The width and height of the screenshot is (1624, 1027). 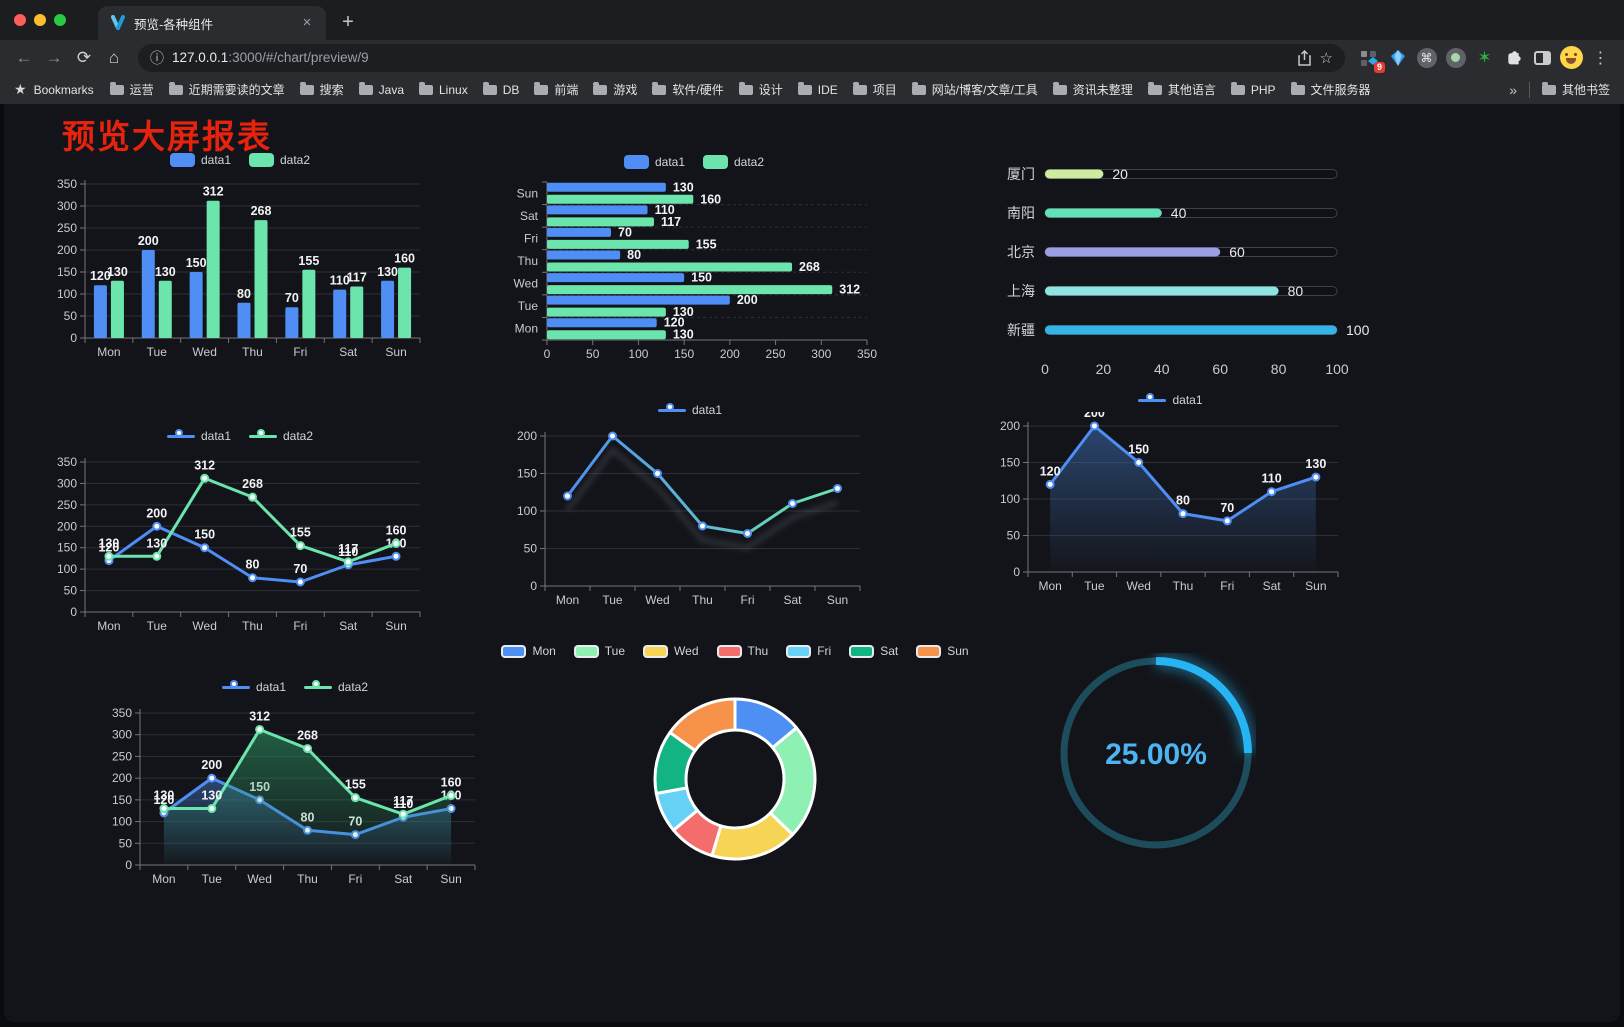 I want to click on address-bar: ⓘ 127.0.0.1:3000/#/chart/preview/9 ☆, so click(x=741, y=57).